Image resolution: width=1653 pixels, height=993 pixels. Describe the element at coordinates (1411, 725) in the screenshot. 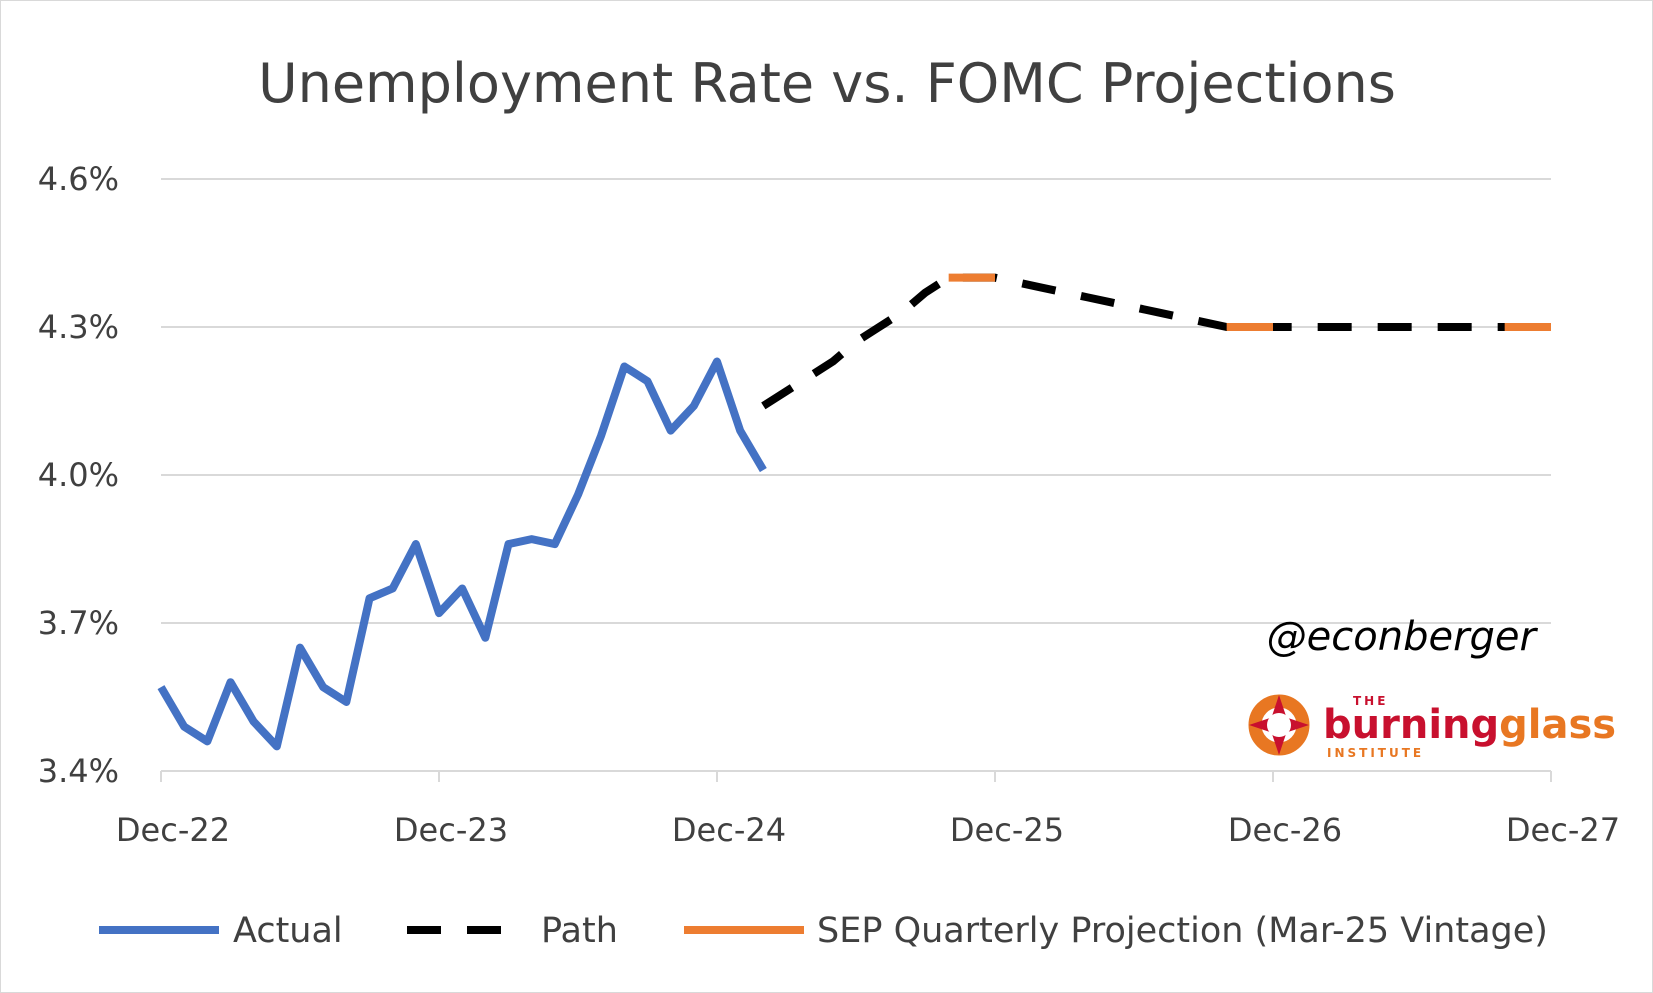

I see `logo-burning: burning` at that location.